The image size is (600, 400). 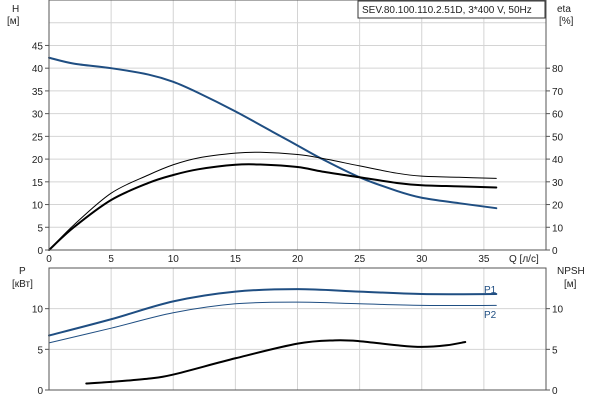 I want to click on h-tick-label: 10, so click(x=38, y=206).